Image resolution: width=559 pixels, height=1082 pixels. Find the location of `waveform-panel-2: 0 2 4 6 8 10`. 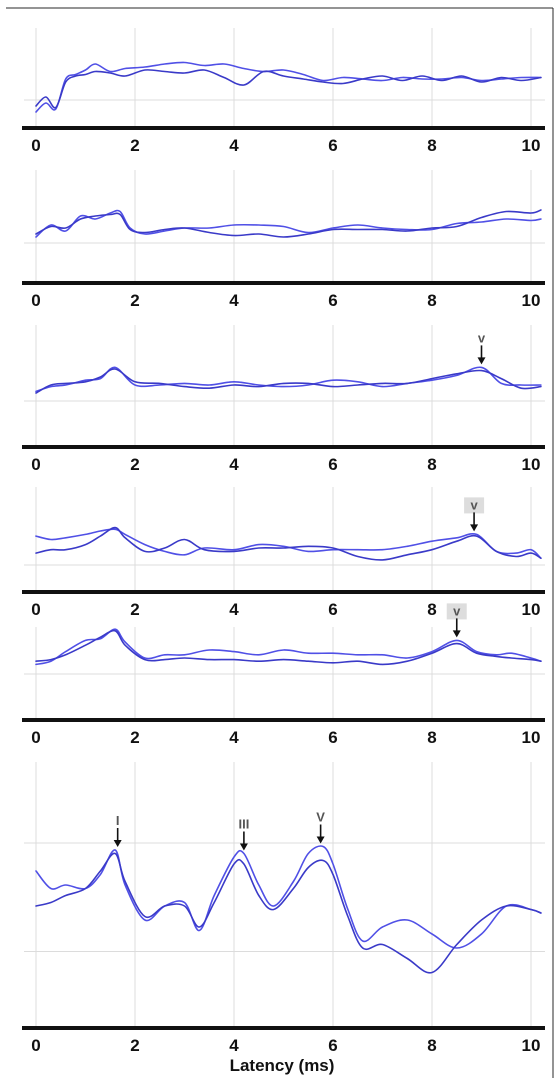

waveform-panel-2: 0 2 4 6 8 10 is located at coordinates (283, 240).